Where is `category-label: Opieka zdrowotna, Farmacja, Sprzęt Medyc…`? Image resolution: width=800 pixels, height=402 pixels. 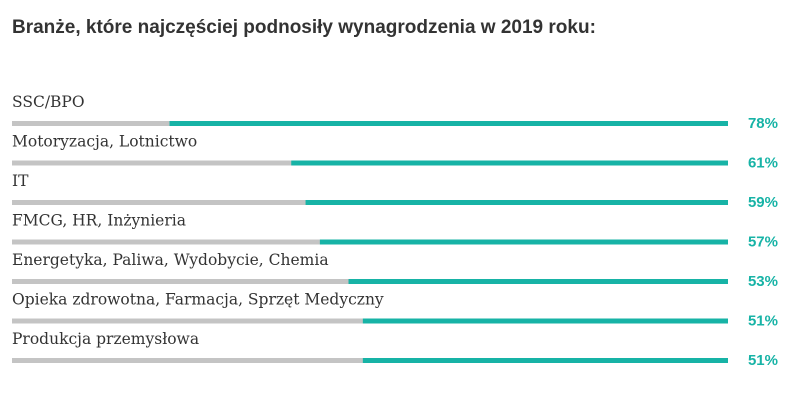
category-label: Opieka zdrowotna, Farmacja, Sprzęt Medyc… is located at coordinates (198, 300).